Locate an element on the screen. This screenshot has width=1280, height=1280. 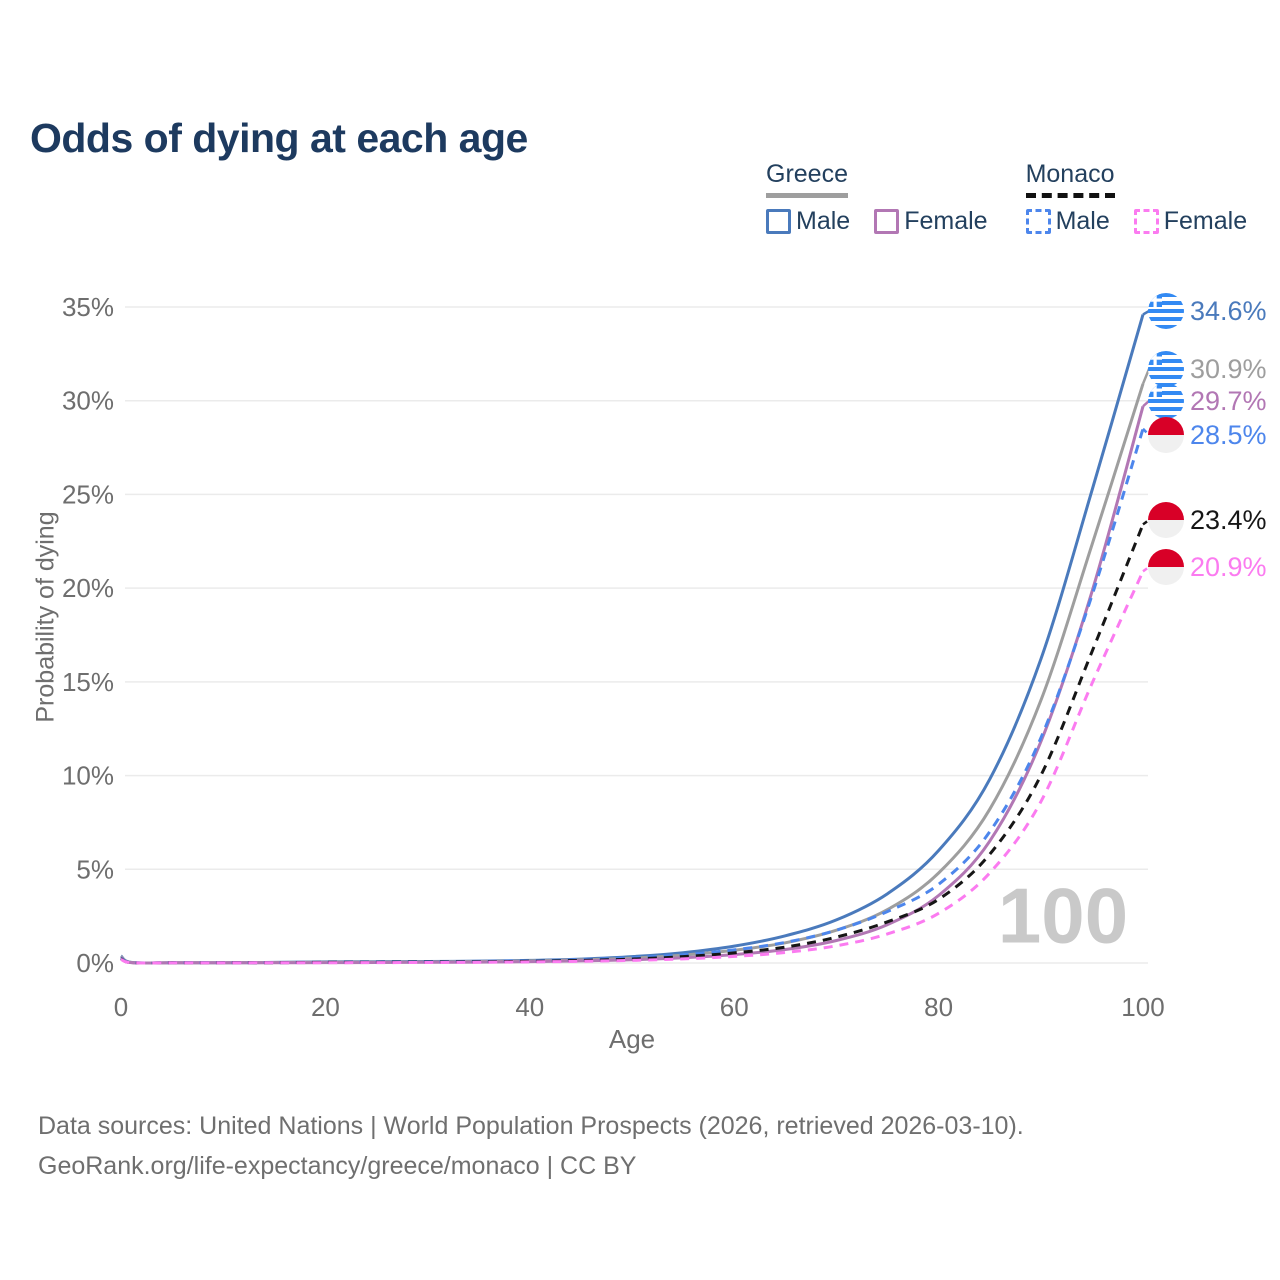
greece-female-swatch-icon is located at coordinates (887, 221).